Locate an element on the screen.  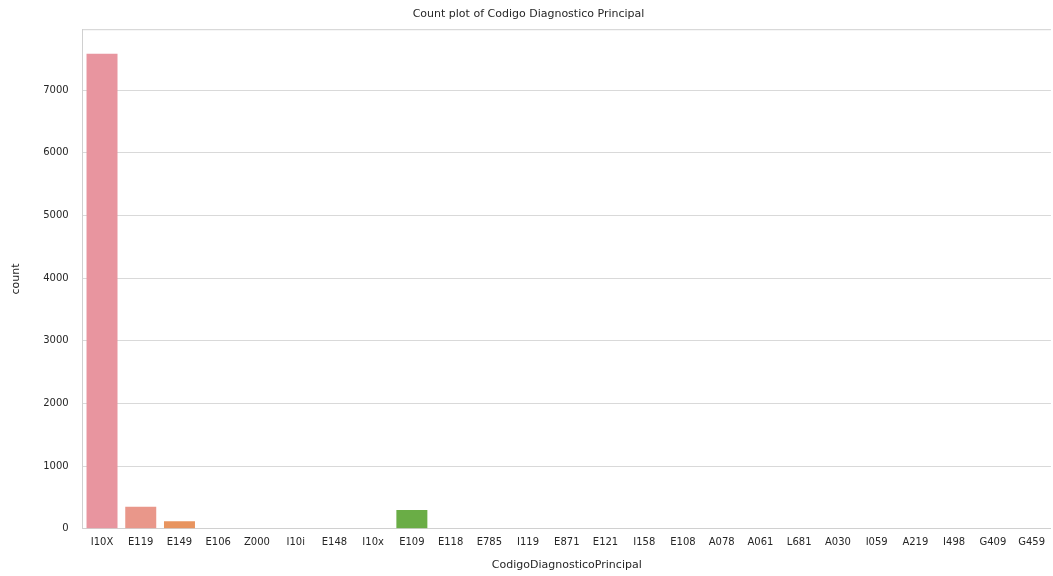
x-axis-title: CodigoDiagnosticoPrincipal is located at coordinates (566, 565).